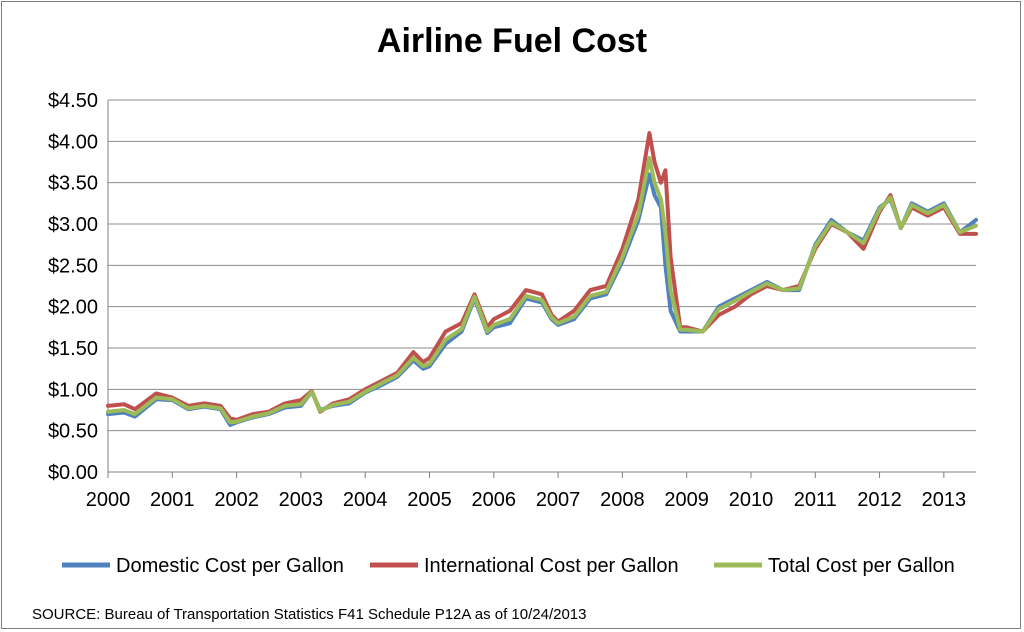 This screenshot has height=632, width=1024. I want to click on x-tick-label: 2013, so click(944, 500).